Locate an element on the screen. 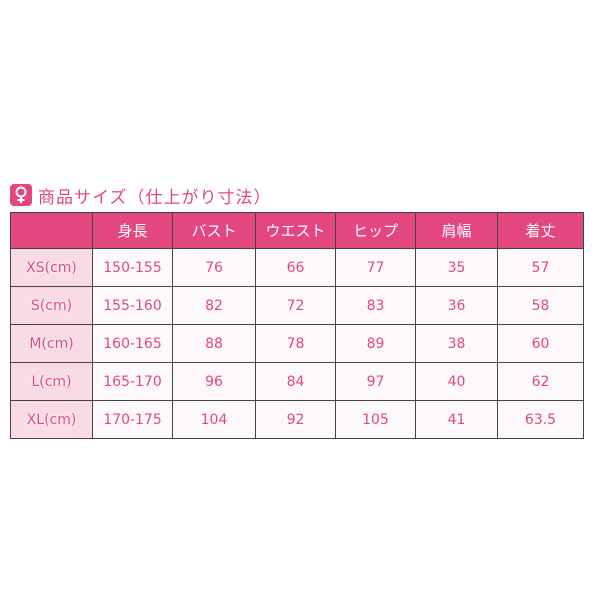 The height and width of the screenshot is (600, 600). table-cell: 62 is located at coordinates (540, 381).